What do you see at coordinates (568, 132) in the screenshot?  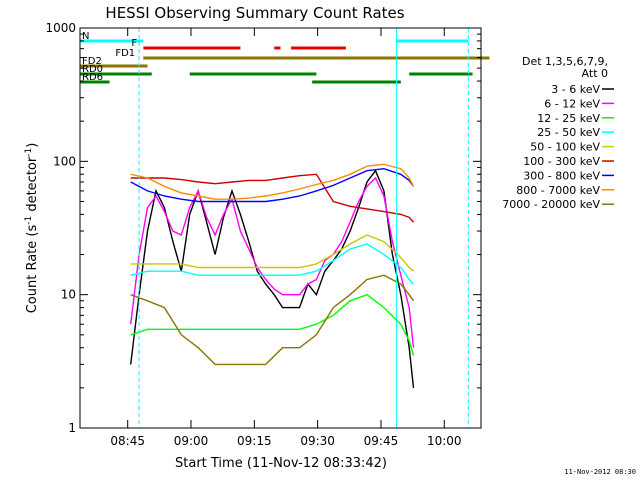 I see `legend-label-3: 25 - 50 keV` at bounding box center [568, 132].